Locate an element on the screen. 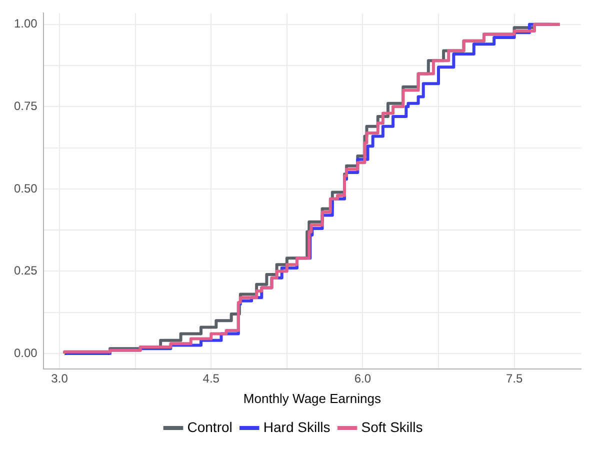  x-tick-label: 6.0 is located at coordinates (363, 379).